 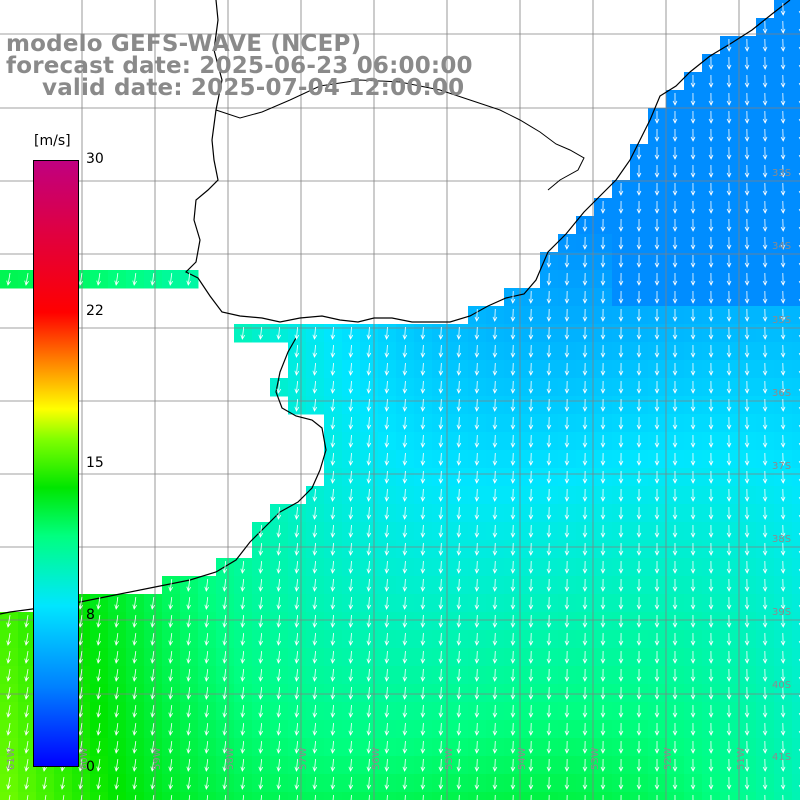 I want to click on colorbar-tick-8: 8, so click(x=90, y=615).